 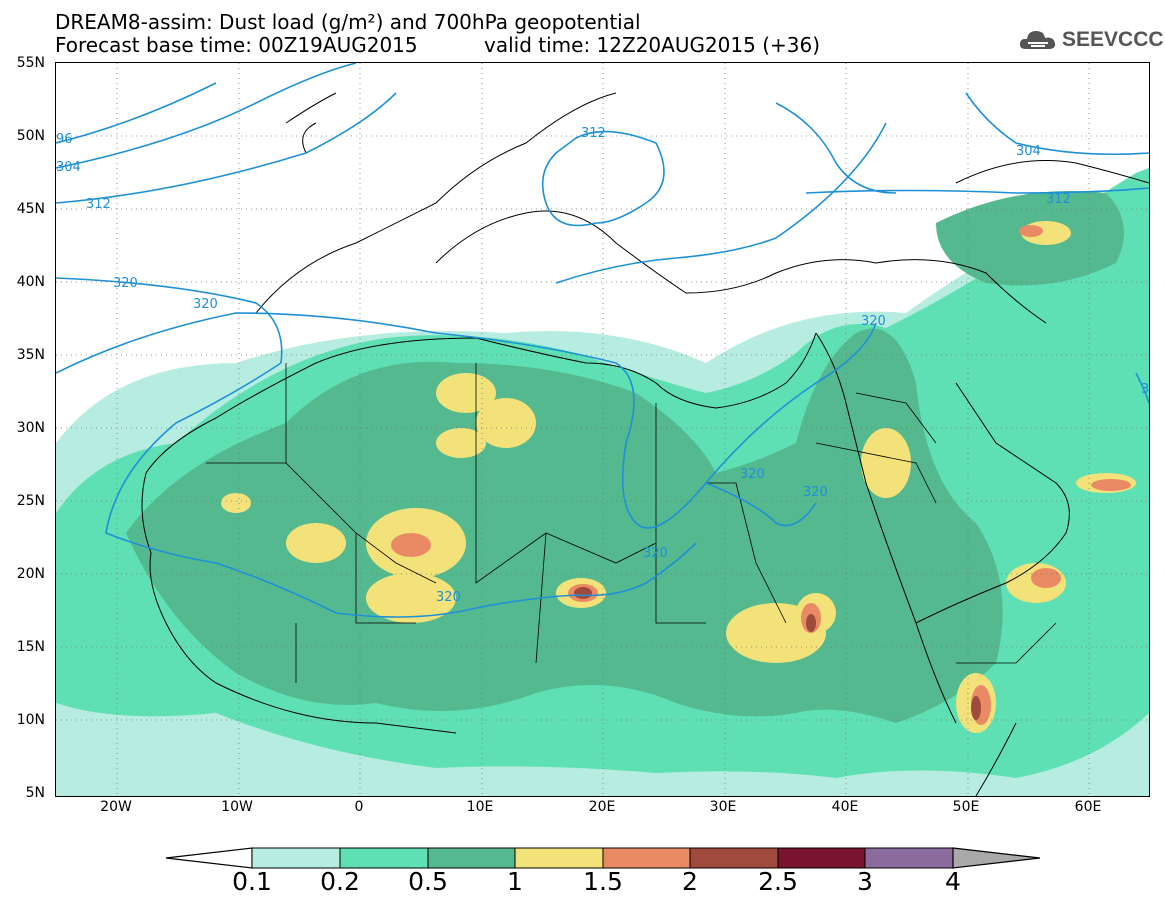 I want to click on dust-shading-2.0, so click(x=777, y=653).